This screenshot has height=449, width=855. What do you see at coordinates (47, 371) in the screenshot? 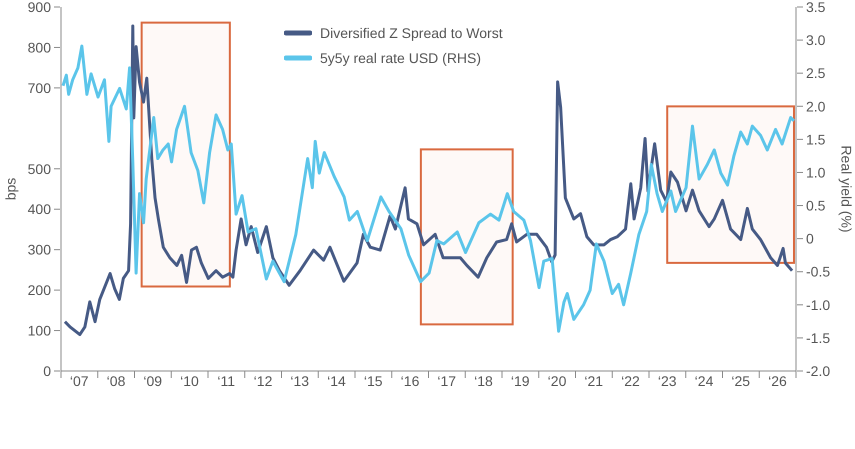
I see `y-tick-label: 0` at bounding box center [47, 371].